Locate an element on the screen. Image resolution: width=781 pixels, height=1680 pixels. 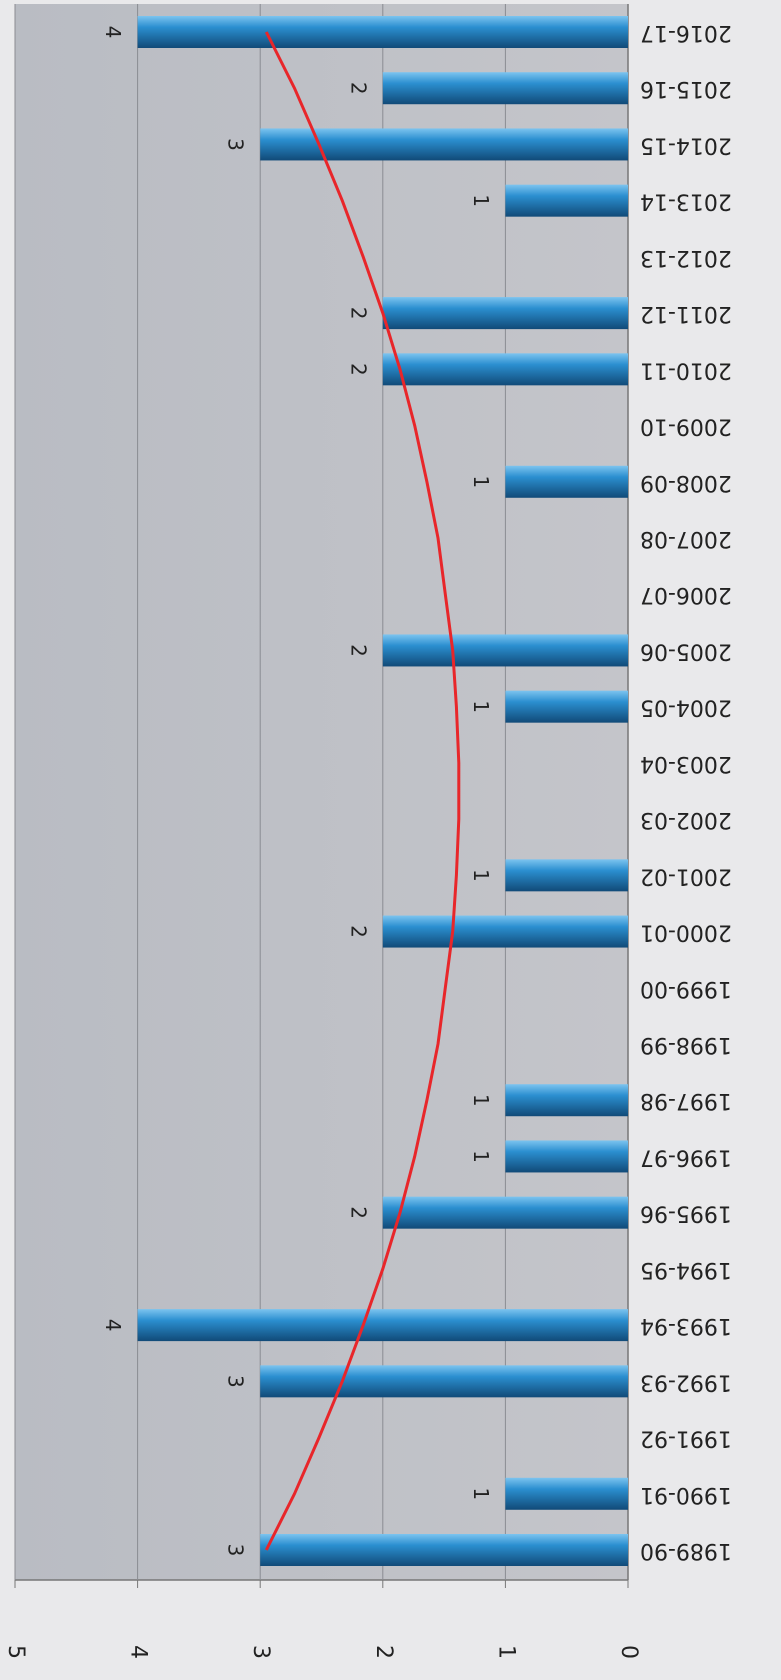
y-tick-label: 2 is located at coordinates (383, 1652).